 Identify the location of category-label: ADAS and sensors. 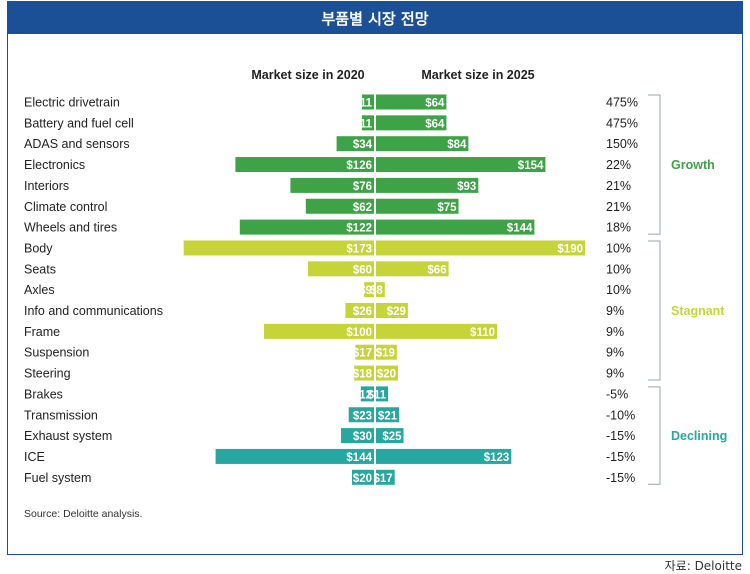
(77, 144).